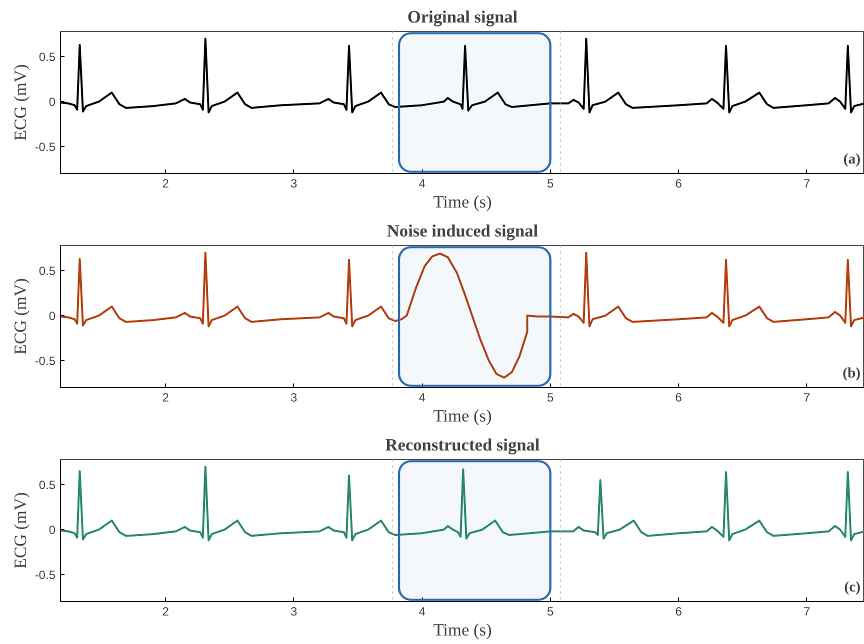  What do you see at coordinates (852, 160) in the screenshot?
I see `annotation: (a)` at bounding box center [852, 160].